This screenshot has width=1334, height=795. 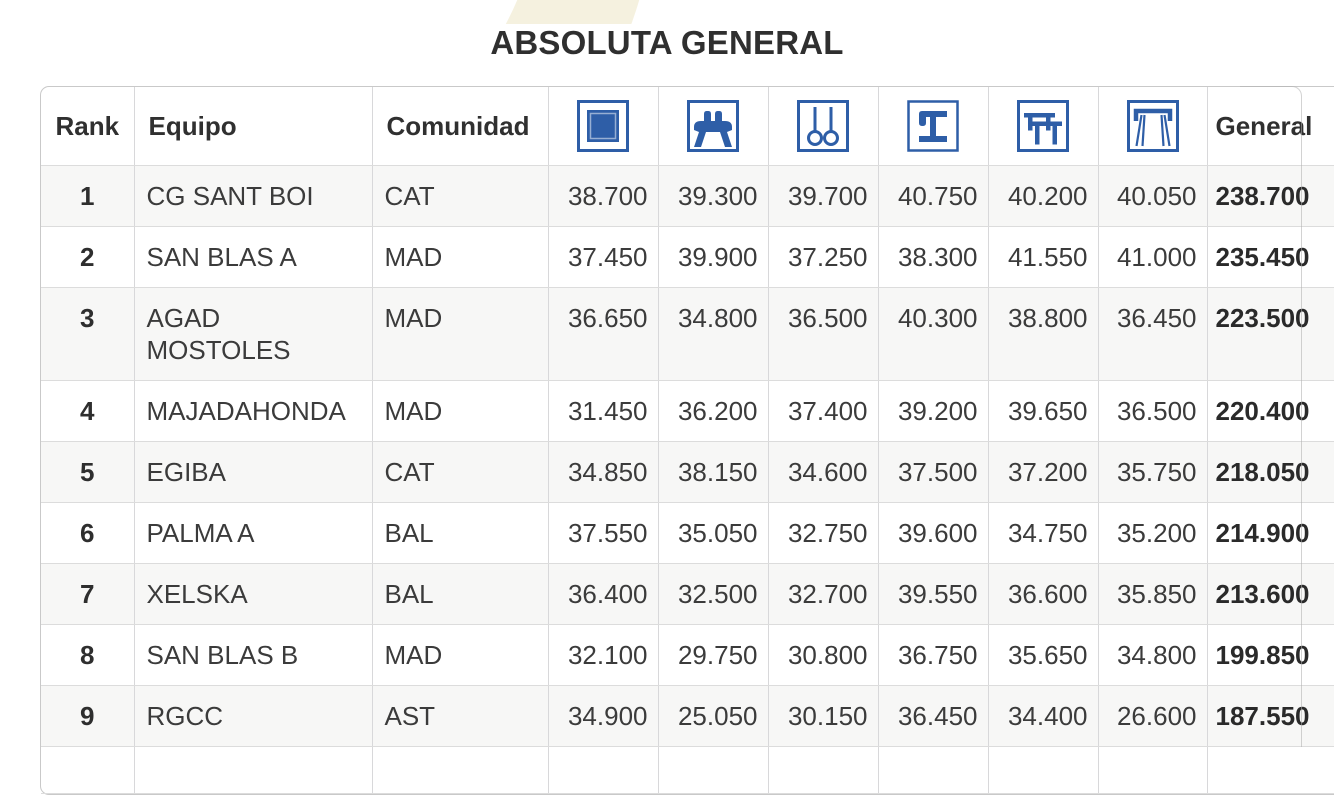 What do you see at coordinates (933, 594) in the screenshot?
I see `score-cell-vault: 39.550` at bounding box center [933, 594].